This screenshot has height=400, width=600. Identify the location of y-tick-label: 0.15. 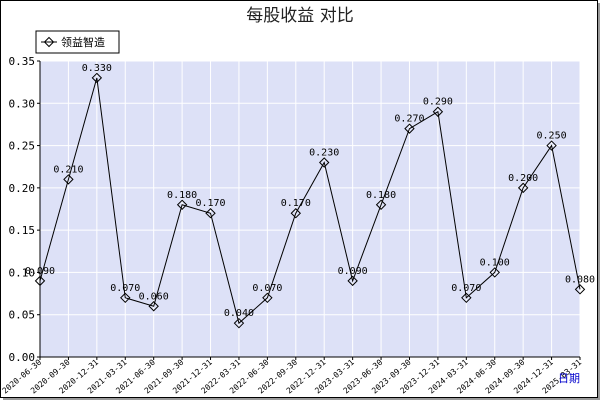
(22, 230).